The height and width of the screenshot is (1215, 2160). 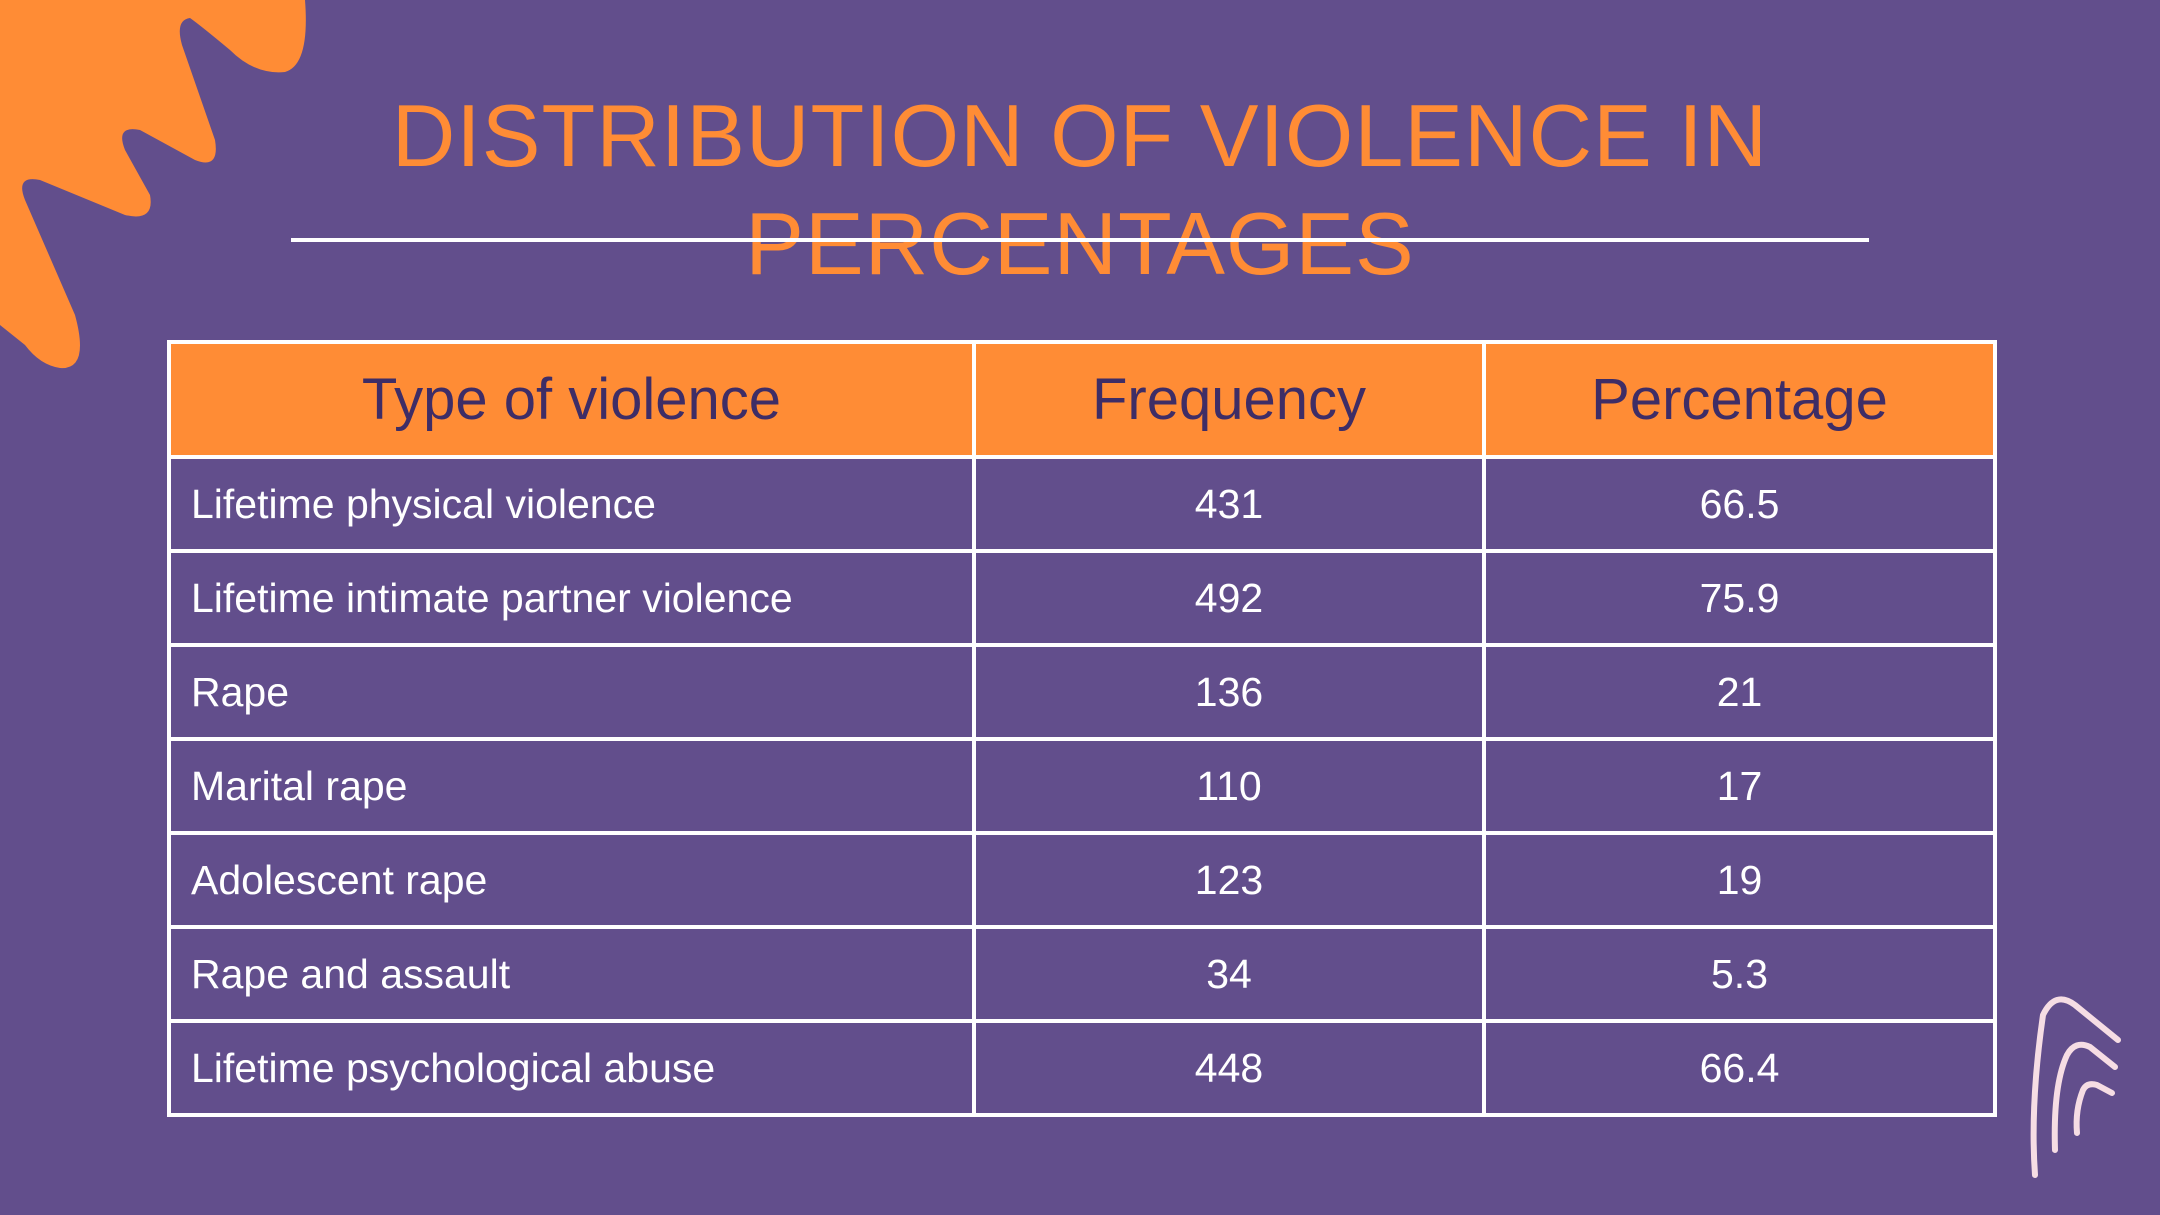 What do you see at coordinates (571, 598) in the screenshot?
I see `cell-type: Lifetime intimate partner violence` at bounding box center [571, 598].